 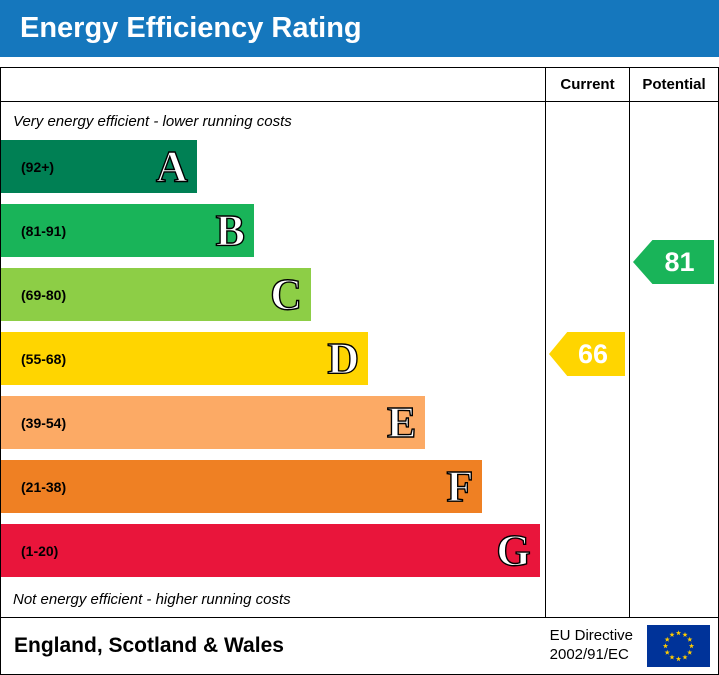 I want to click on band-row: (1-20) G, so click(x=273, y=550).